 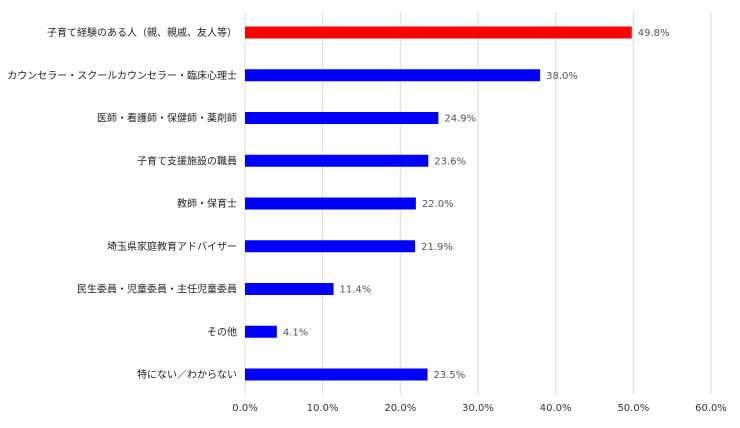 What do you see at coordinates (562, 76) in the screenshot?
I see `data-label: 38.0%` at bounding box center [562, 76].